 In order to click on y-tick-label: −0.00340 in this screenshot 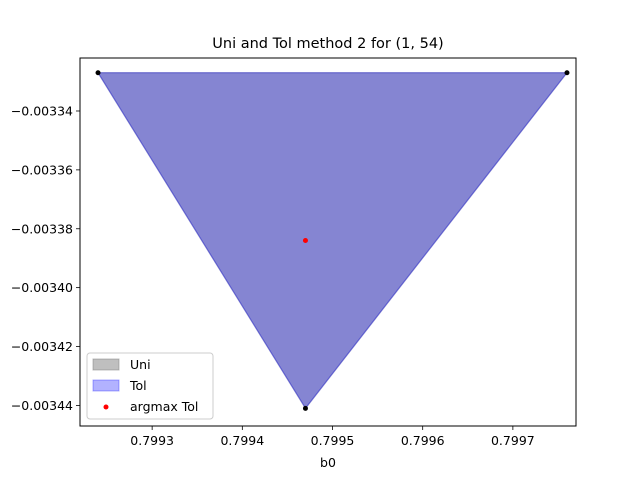, I will do `click(42, 287)`.